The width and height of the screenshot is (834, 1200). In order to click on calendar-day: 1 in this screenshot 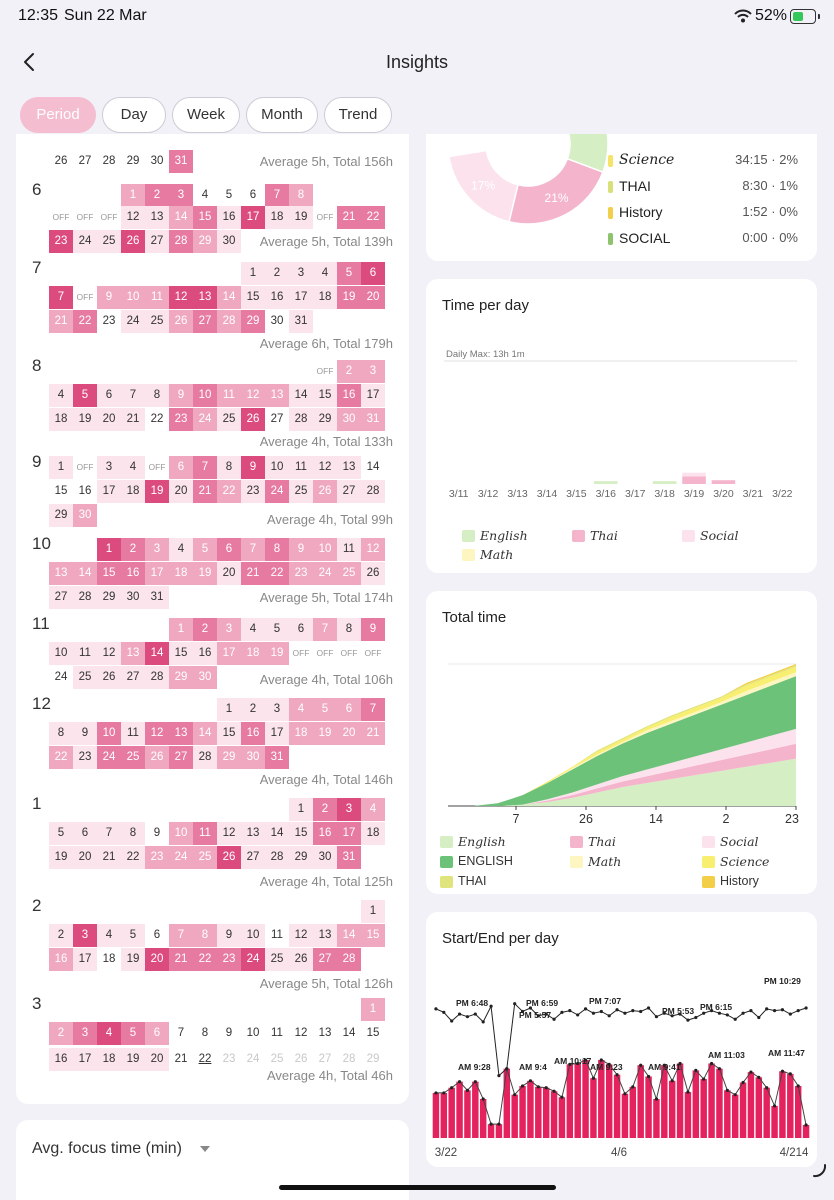, I will do `click(301, 809)`.